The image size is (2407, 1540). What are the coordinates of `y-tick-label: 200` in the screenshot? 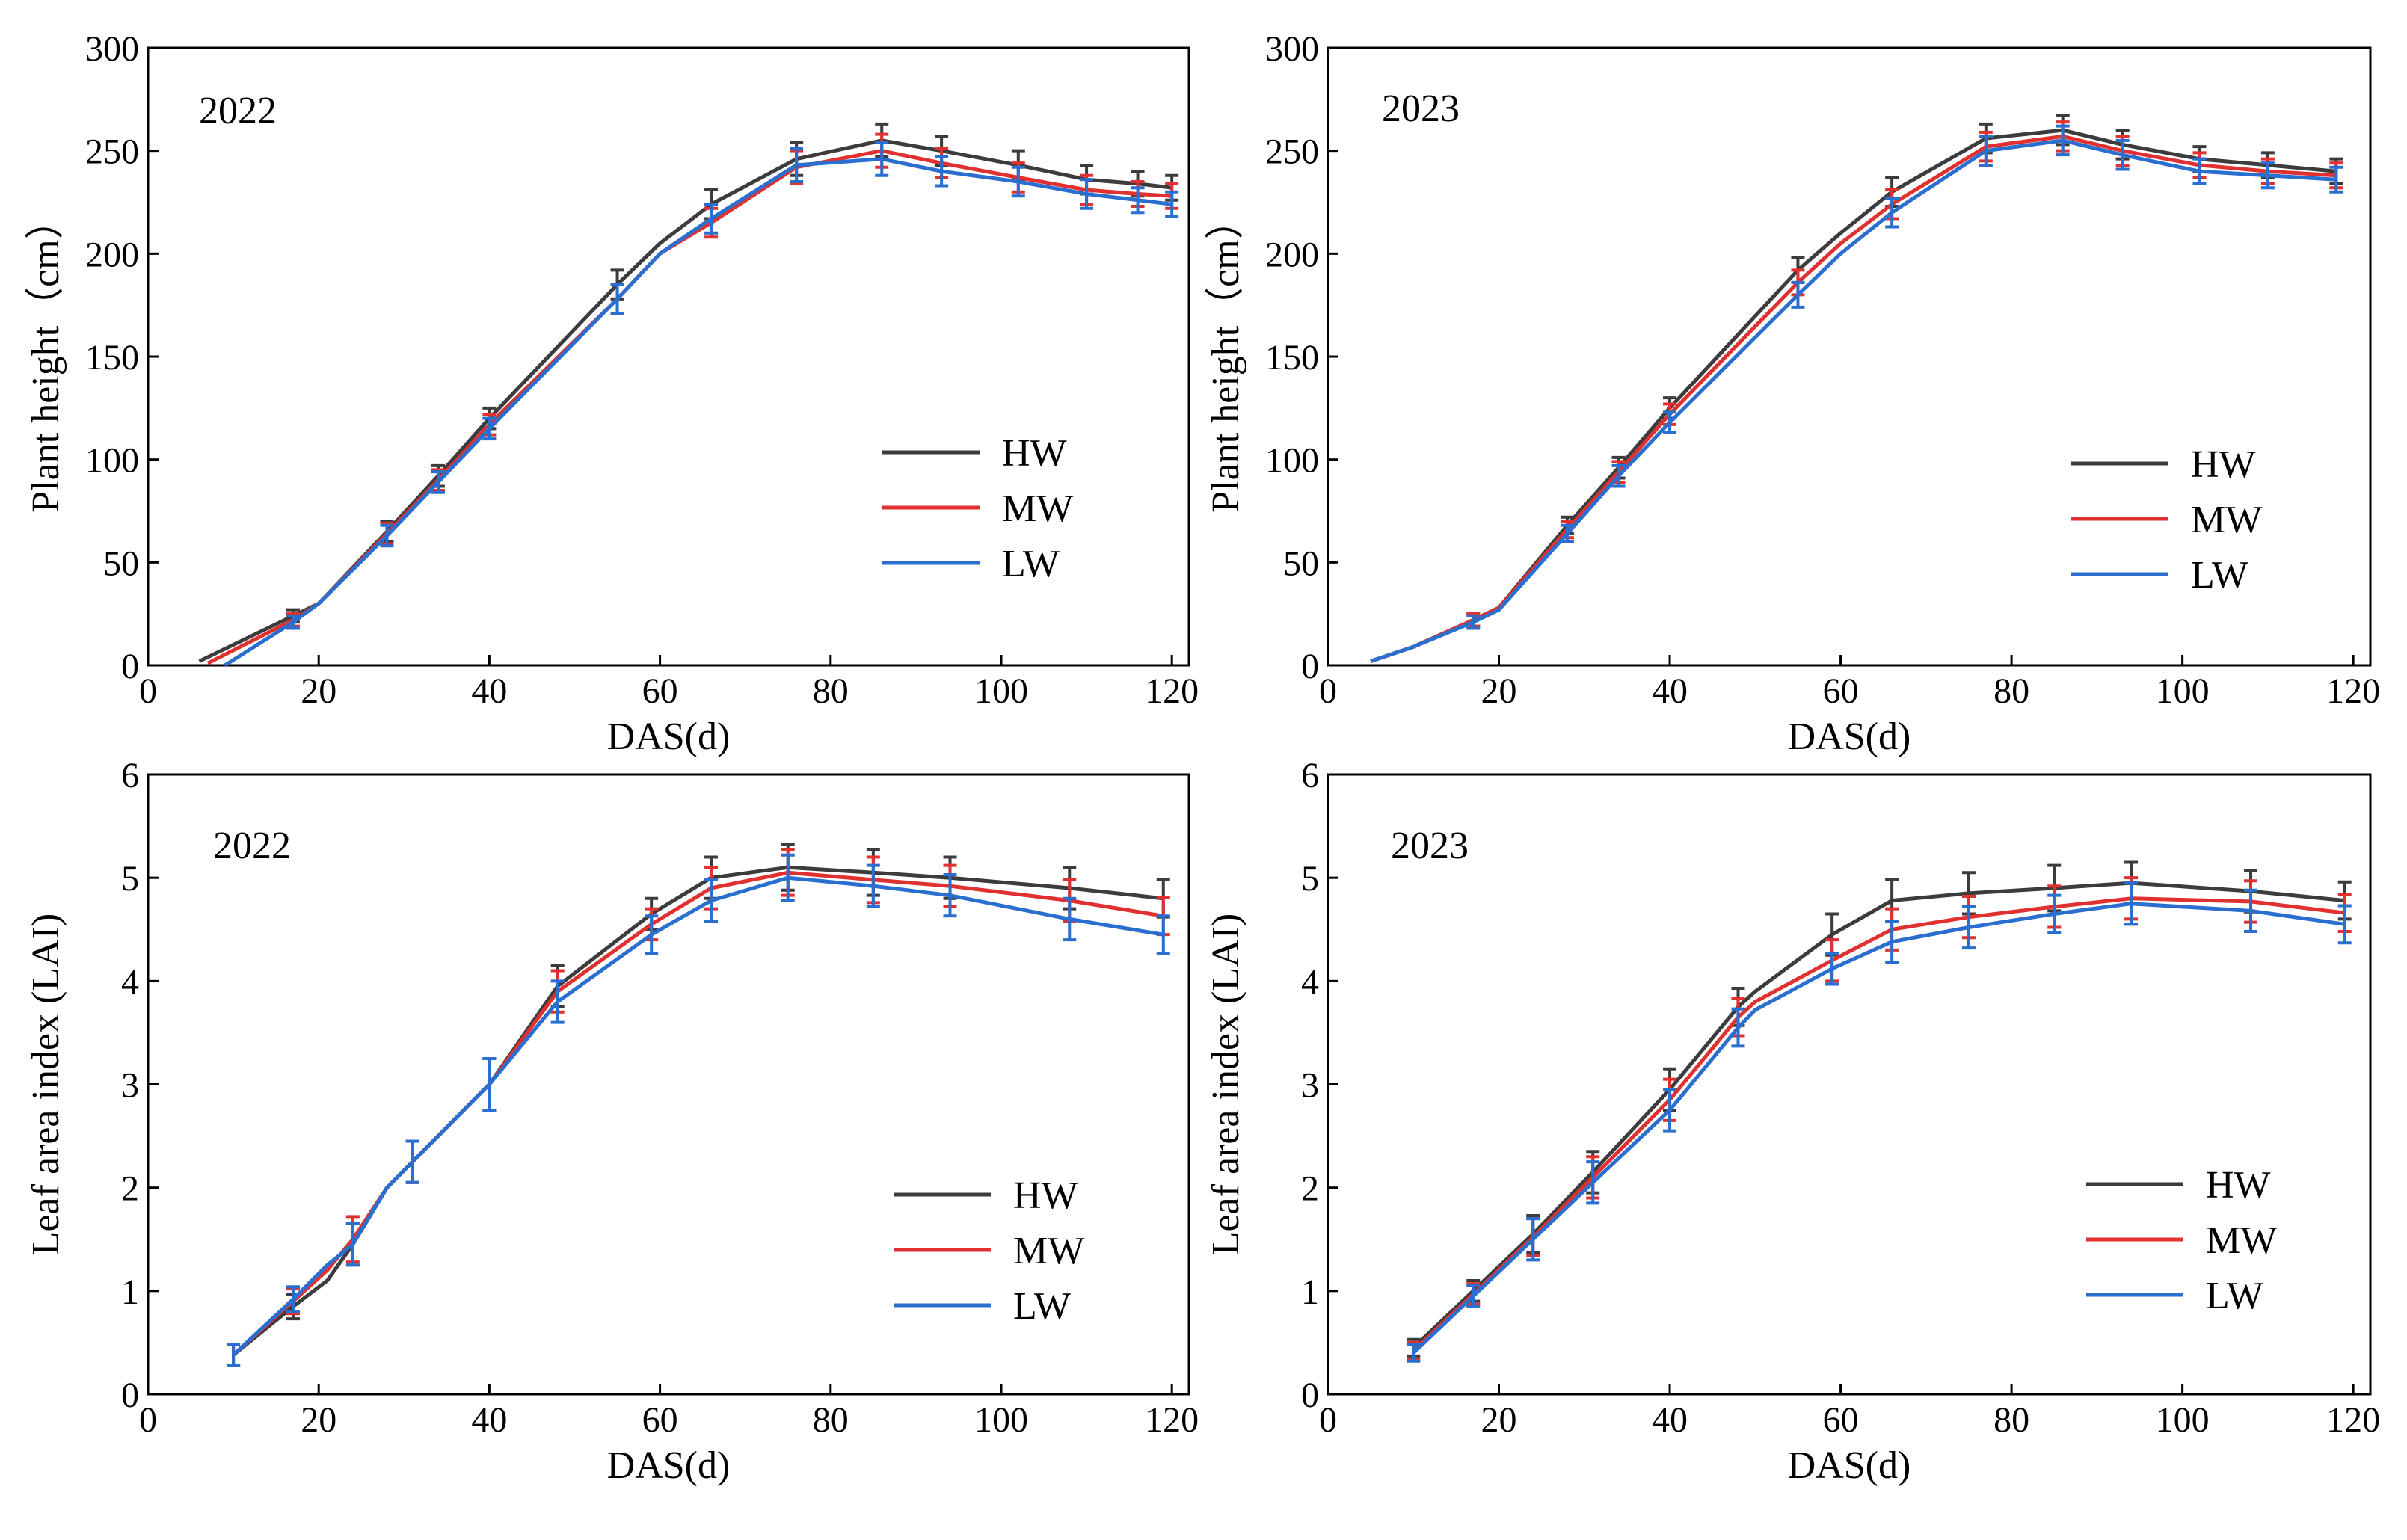 It's located at (112, 254).